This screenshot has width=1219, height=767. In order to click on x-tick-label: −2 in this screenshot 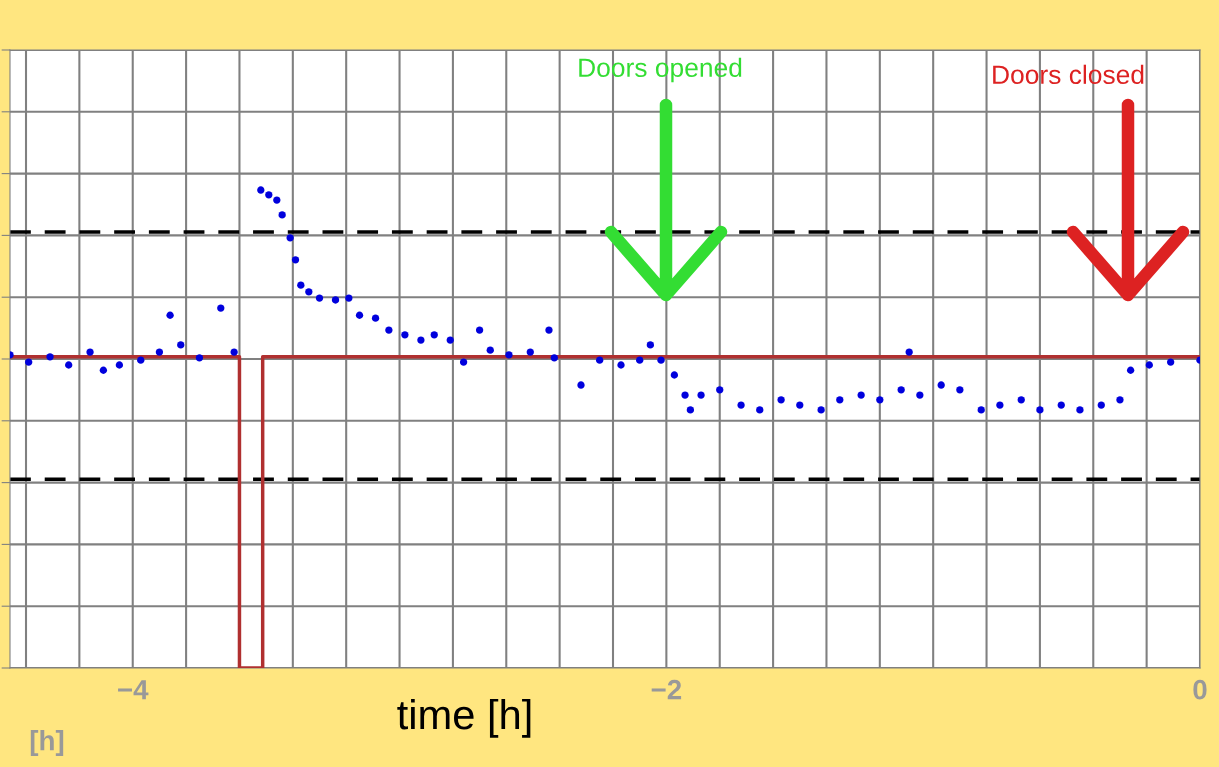, I will do `click(666, 689)`.